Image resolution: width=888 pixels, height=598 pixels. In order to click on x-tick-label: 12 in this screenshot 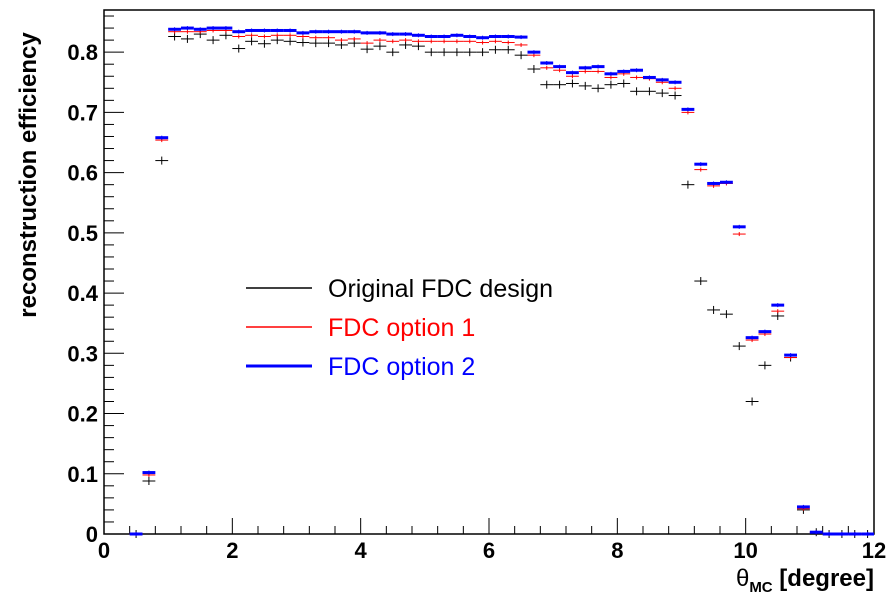, I will do `click(874, 550)`.